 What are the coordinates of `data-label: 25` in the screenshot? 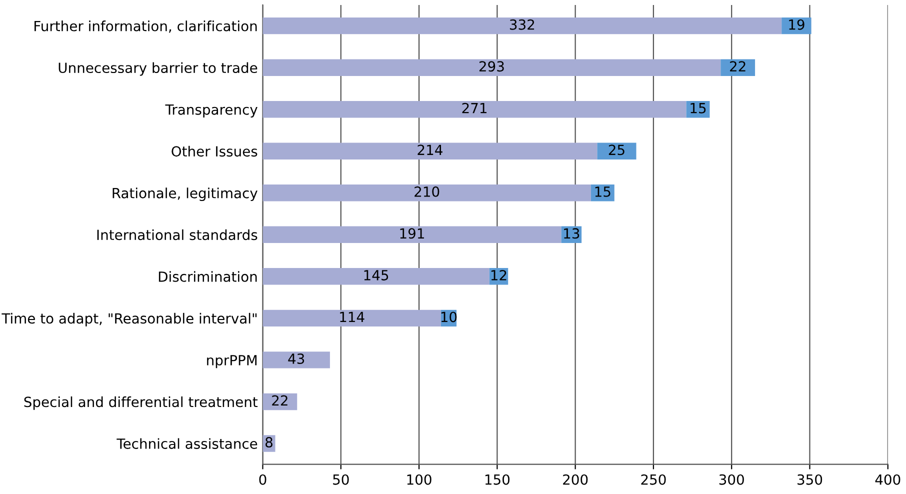 It's located at (616, 150).